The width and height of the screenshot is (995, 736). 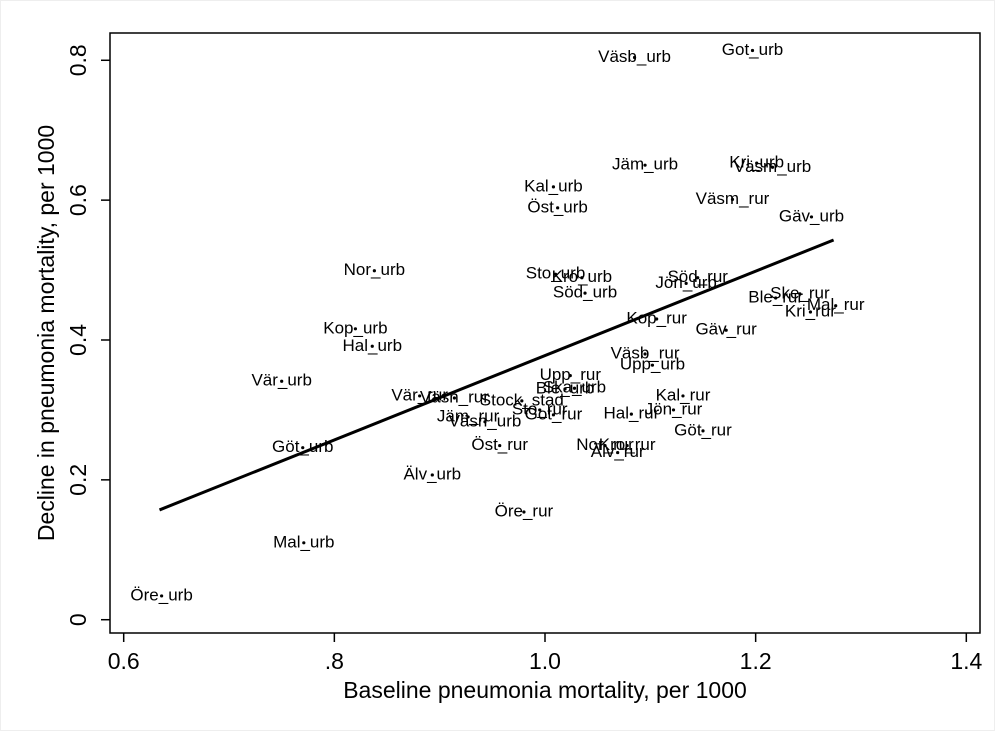 I want to click on y-tick-label: 0.4, so click(x=78, y=340).